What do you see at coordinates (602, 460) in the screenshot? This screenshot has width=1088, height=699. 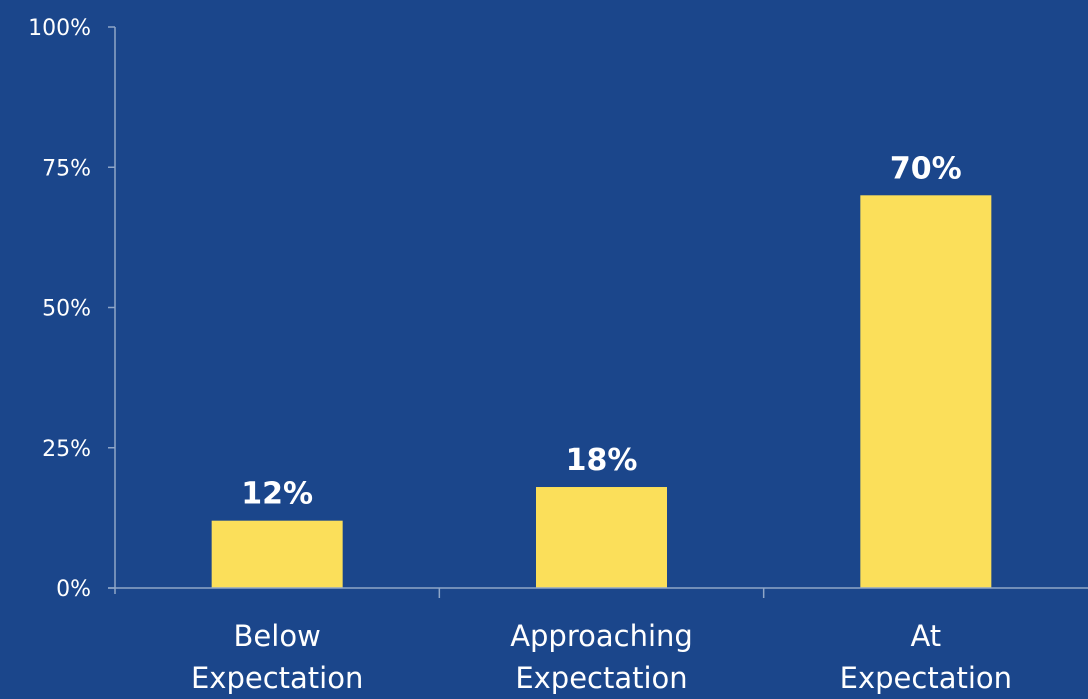 I see `data-label: 18%` at bounding box center [602, 460].